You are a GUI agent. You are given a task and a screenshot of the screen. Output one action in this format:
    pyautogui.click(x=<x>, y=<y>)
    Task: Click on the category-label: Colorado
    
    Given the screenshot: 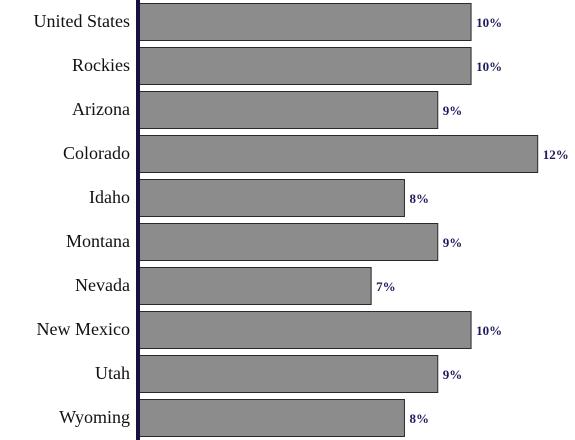 What is the action you would take?
    pyautogui.click(x=96, y=153)
    